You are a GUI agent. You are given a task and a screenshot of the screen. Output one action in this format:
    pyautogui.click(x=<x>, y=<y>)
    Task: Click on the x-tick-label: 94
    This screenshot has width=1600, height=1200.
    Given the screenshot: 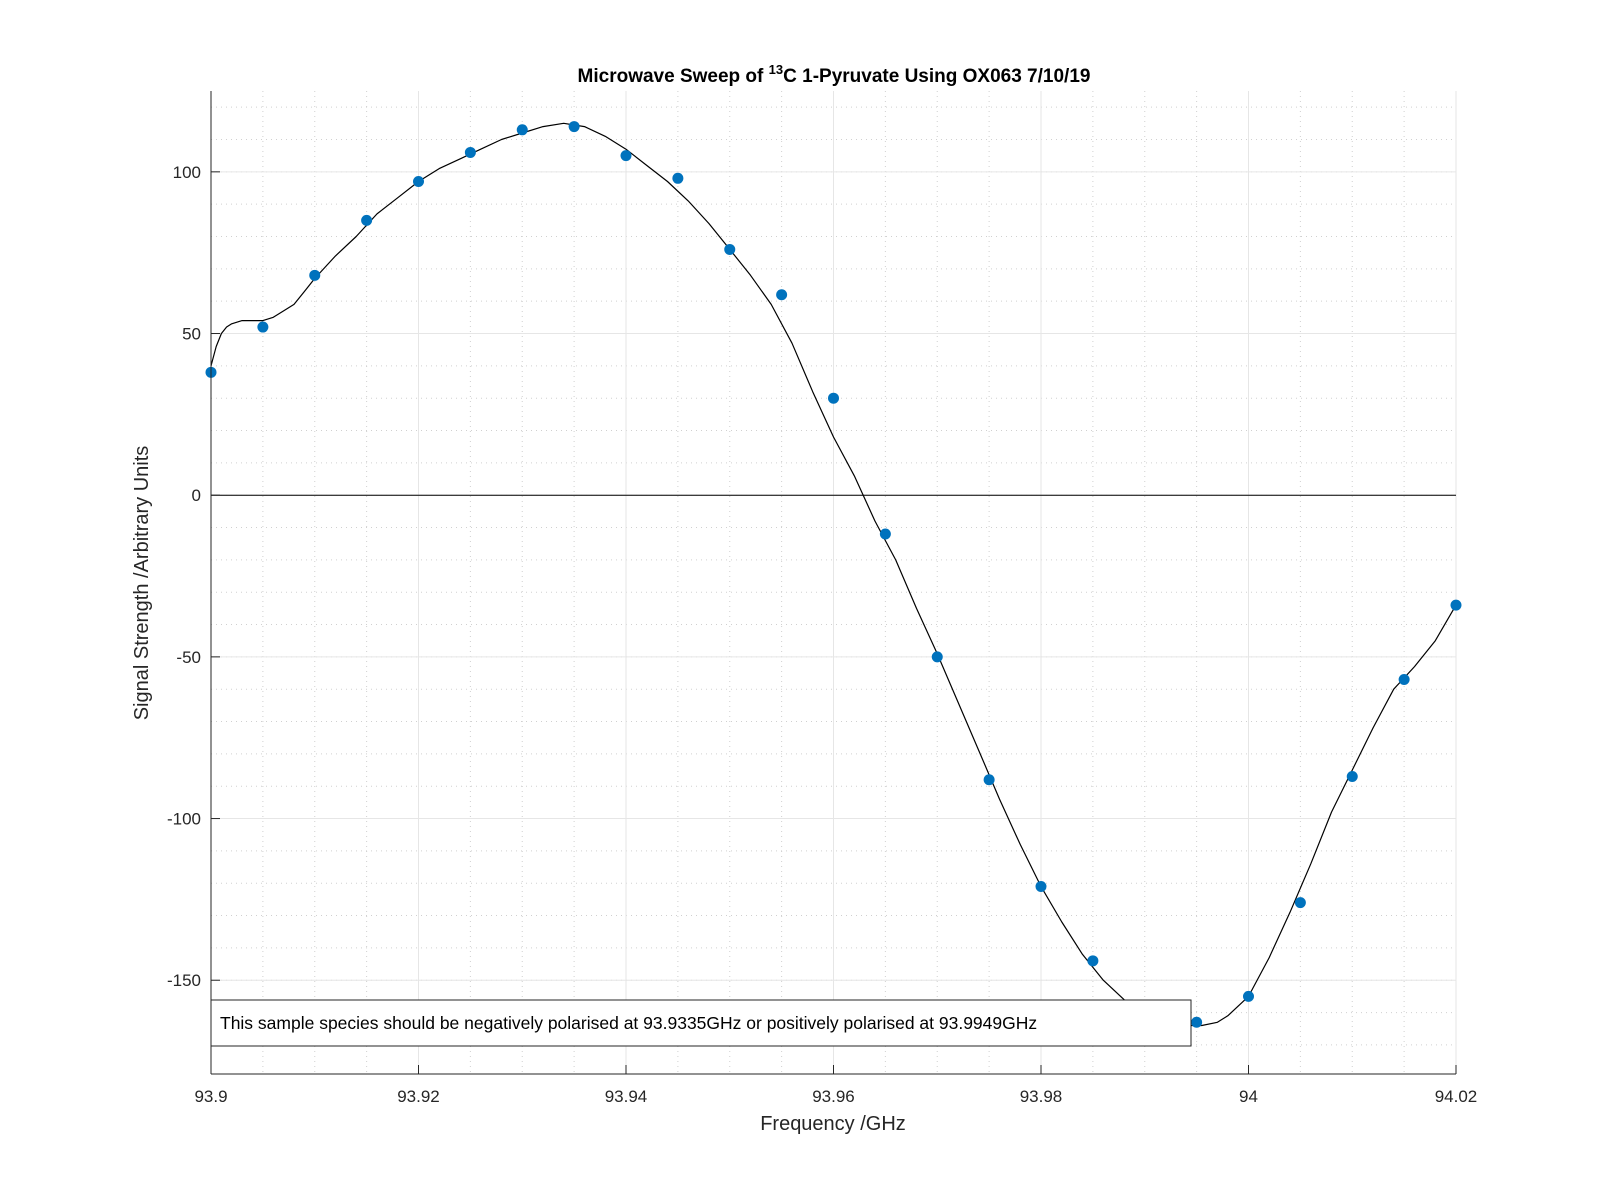 What is the action you would take?
    pyautogui.click(x=1248, y=1096)
    